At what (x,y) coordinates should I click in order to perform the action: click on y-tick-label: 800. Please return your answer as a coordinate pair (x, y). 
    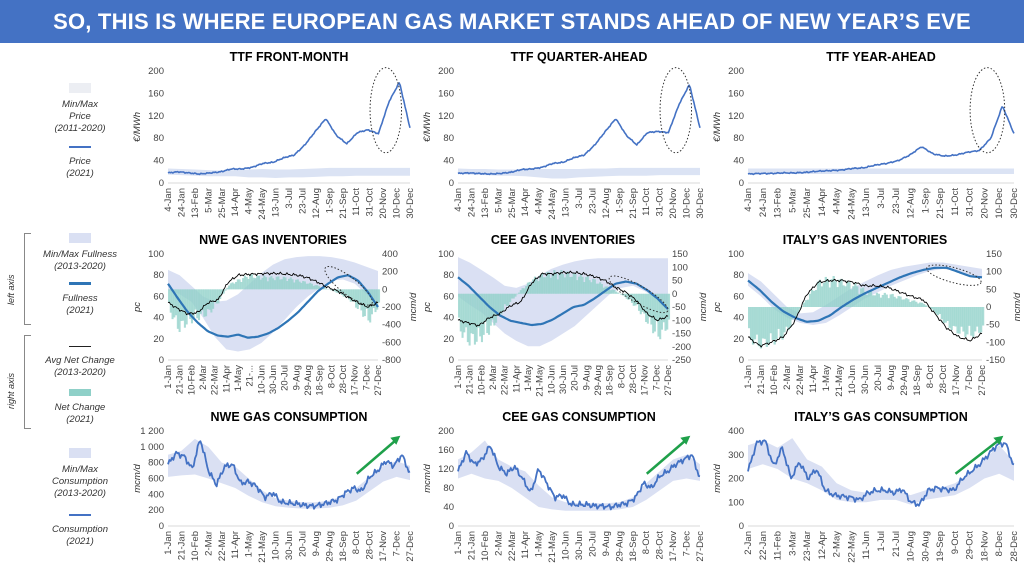
    Looking at the image, I should click on (156, 463).